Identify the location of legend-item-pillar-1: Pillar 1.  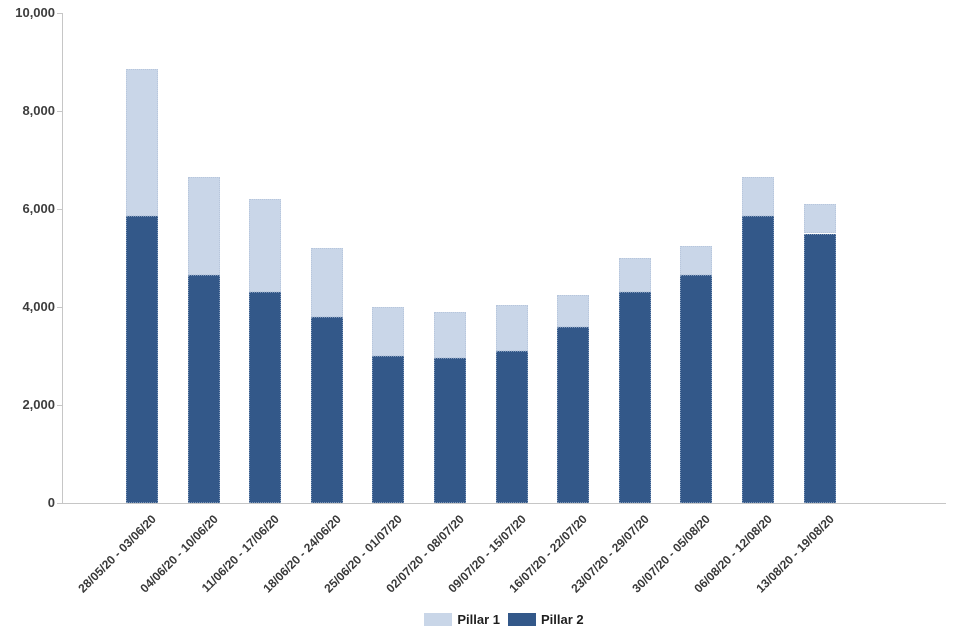
(465, 619).